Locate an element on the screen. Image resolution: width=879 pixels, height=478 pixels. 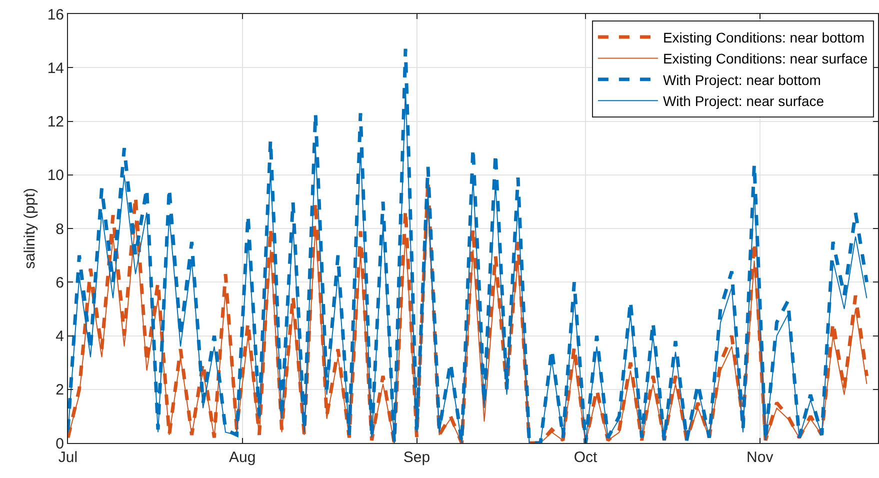
legend-label: With Project: near bottom is located at coordinates (741, 80).